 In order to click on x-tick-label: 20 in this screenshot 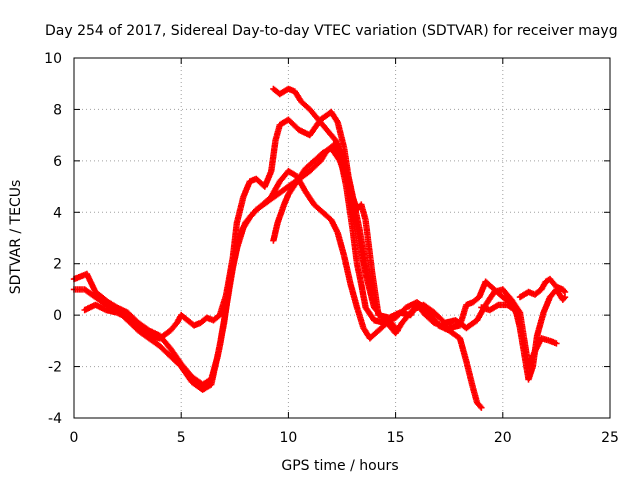, I will do `click(503, 438)`.